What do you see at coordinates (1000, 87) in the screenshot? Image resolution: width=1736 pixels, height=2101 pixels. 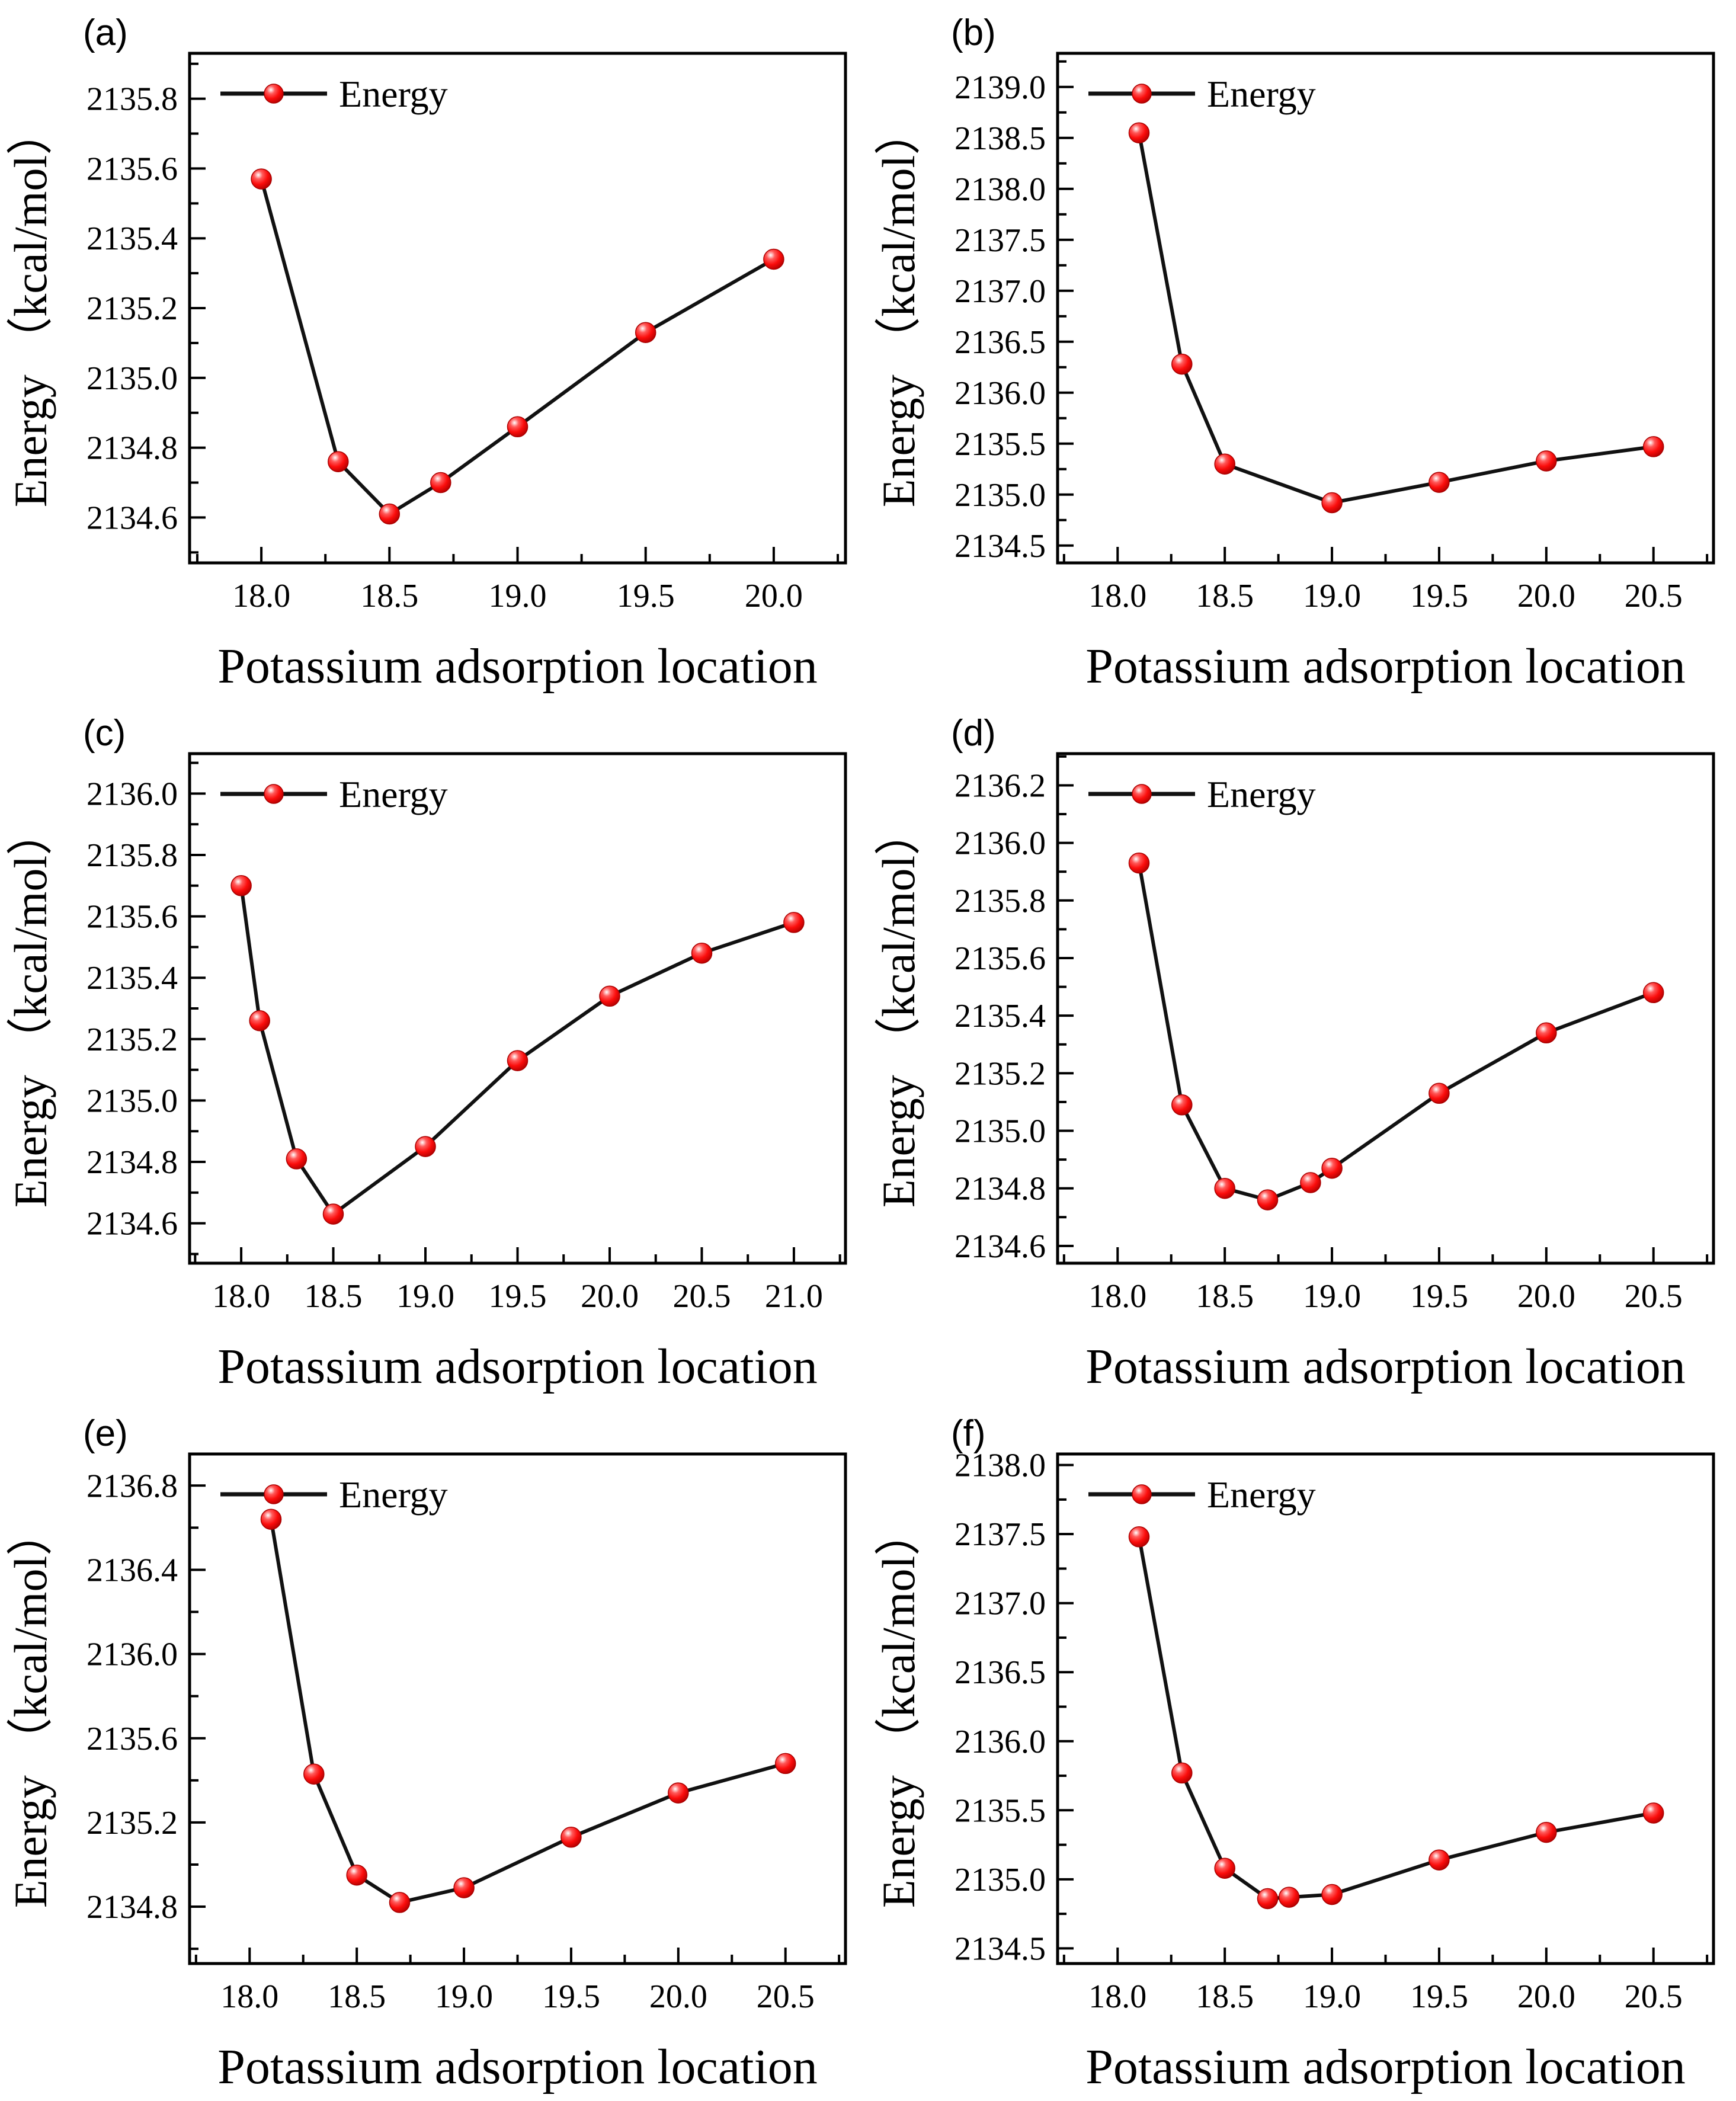 I see `y-tick-label: 2139.0` at bounding box center [1000, 87].